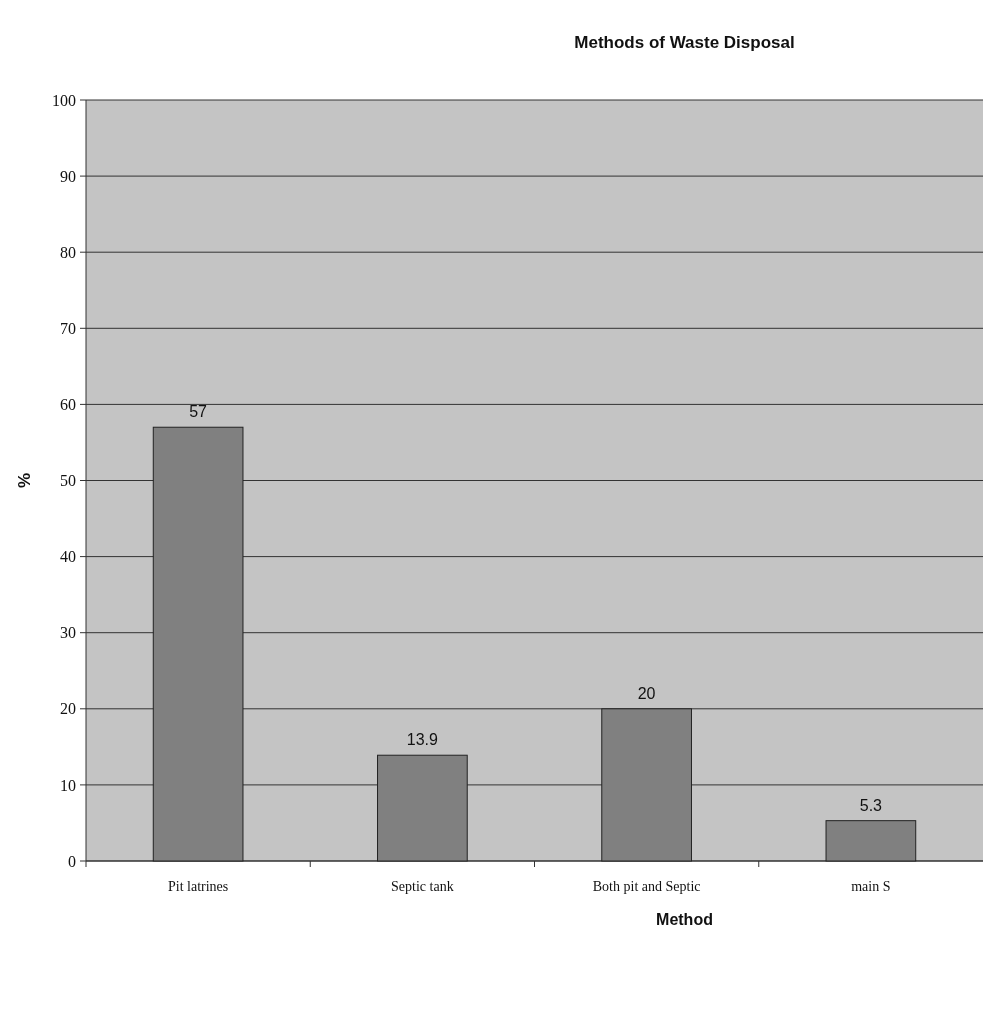  Describe the element at coordinates (198, 886) in the screenshot. I see `x-tick-label: Pit latrines` at that location.